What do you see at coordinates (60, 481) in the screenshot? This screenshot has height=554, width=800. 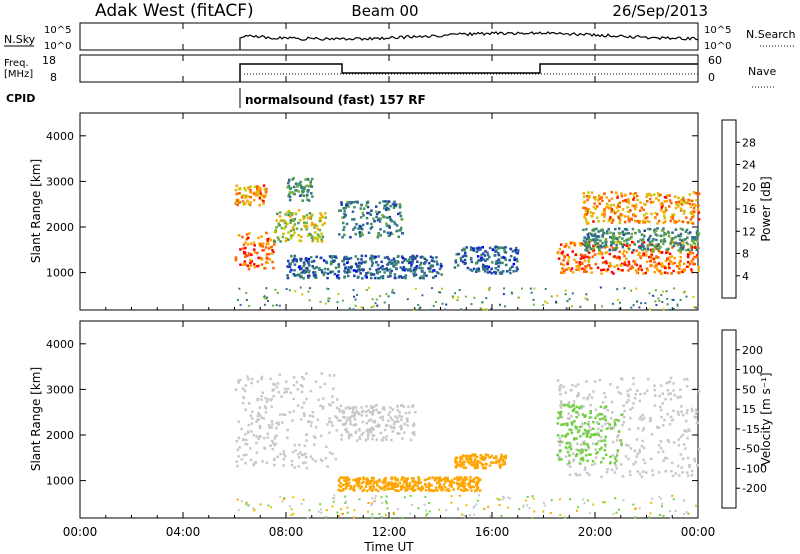 I see `y-tick-label: 1000` at bounding box center [60, 481].